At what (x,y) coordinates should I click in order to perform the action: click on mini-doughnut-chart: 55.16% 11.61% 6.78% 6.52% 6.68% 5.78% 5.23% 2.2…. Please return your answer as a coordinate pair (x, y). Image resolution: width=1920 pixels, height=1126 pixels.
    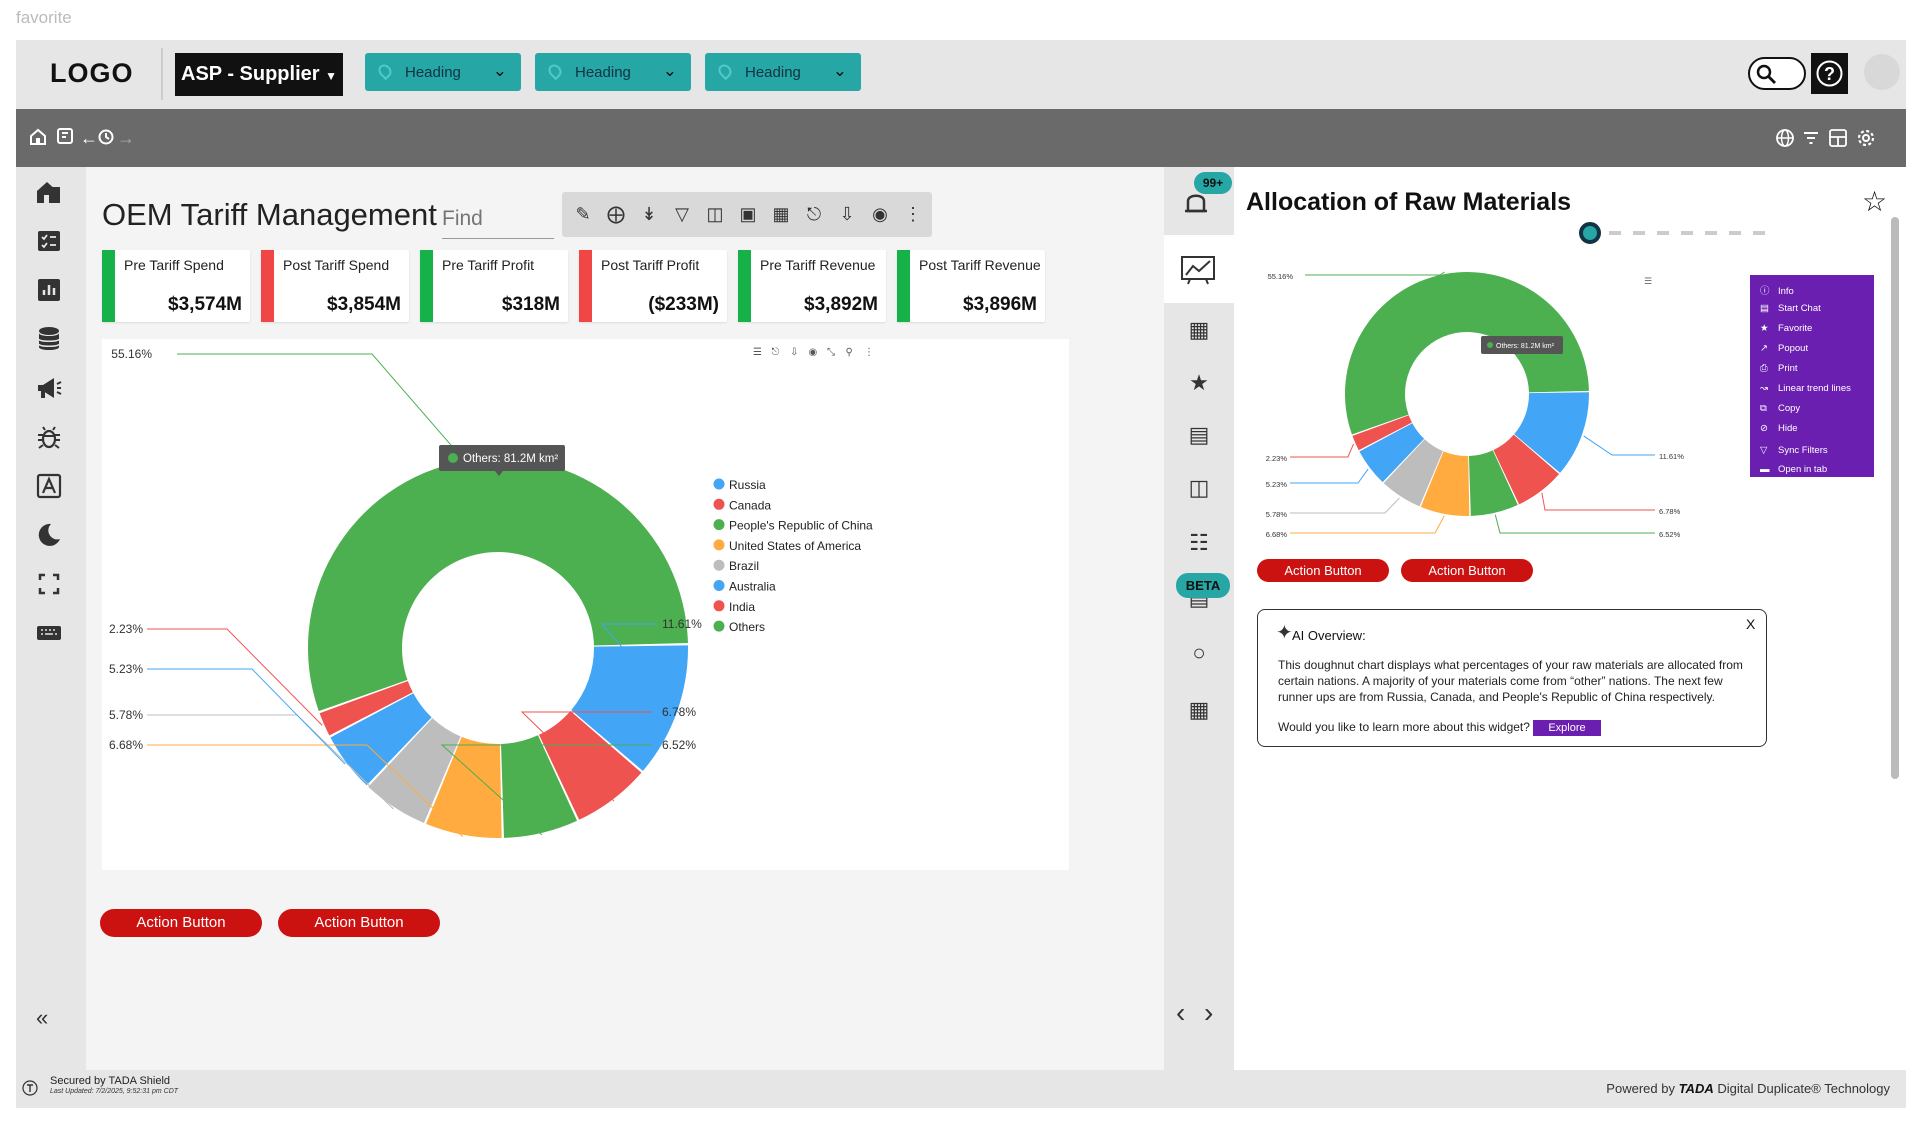
    Looking at the image, I should click on (1563, 403).